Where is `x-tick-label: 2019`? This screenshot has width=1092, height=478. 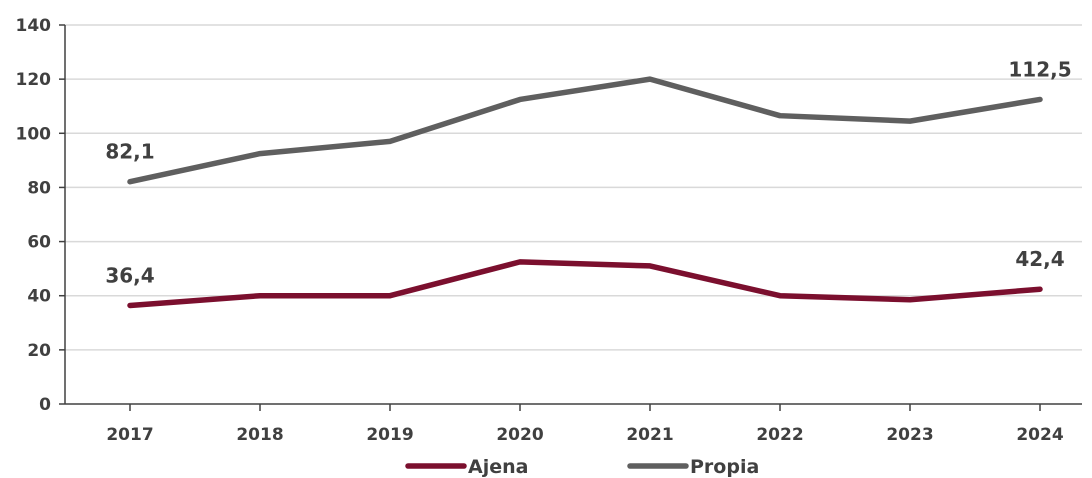
x-tick-label: 2019 is located at coordinates (389, 435).